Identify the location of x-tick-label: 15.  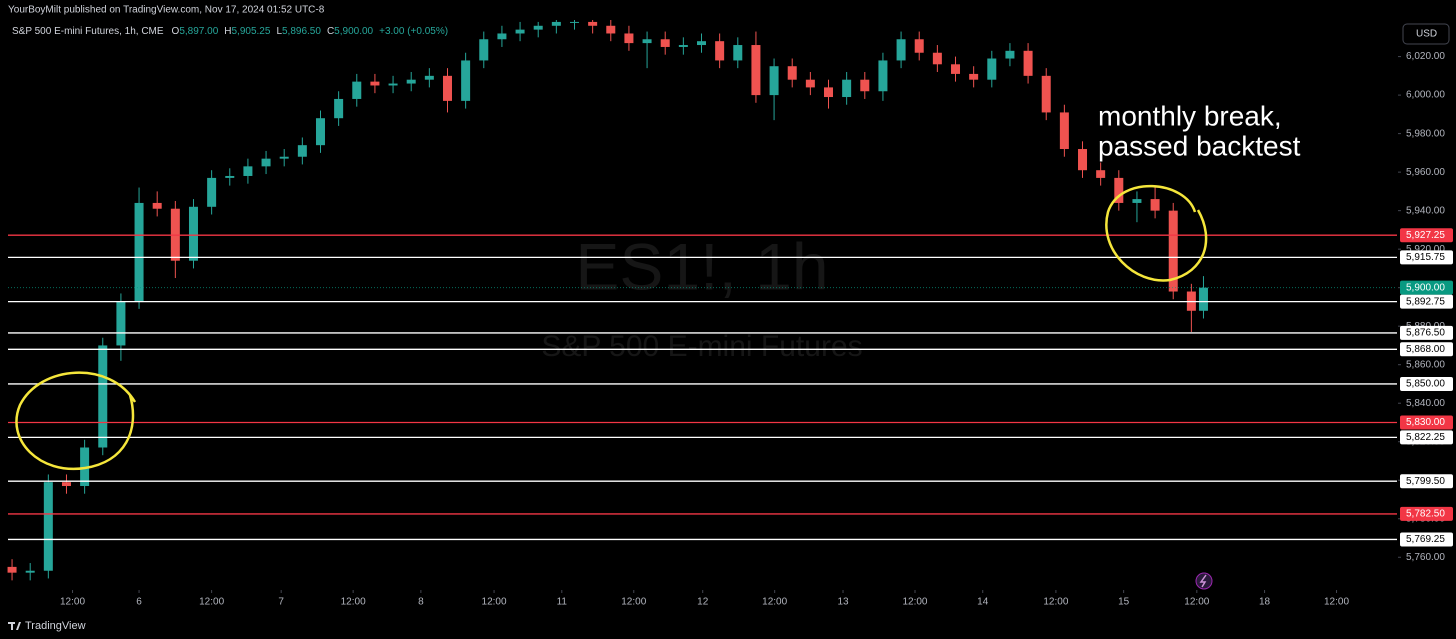
(1124, 602).